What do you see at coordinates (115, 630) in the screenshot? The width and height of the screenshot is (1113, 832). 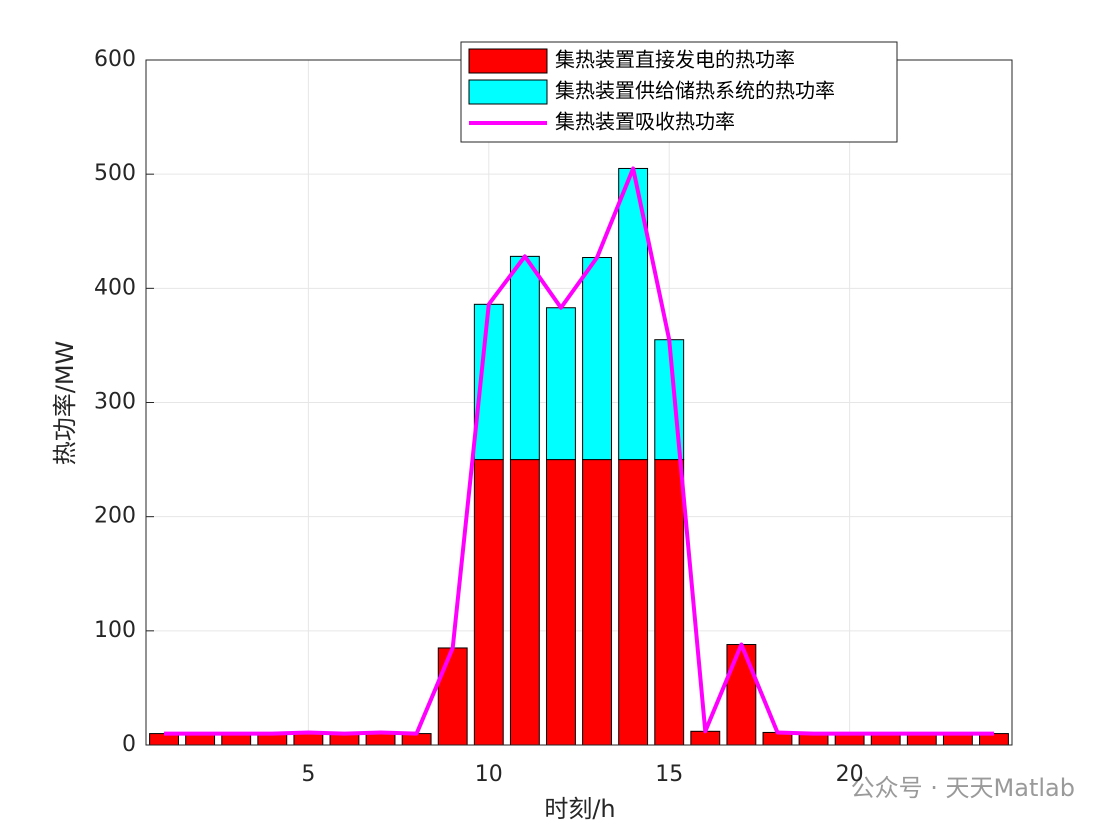 I see `y-tick-label: 100` at bounding box center [115, 630].